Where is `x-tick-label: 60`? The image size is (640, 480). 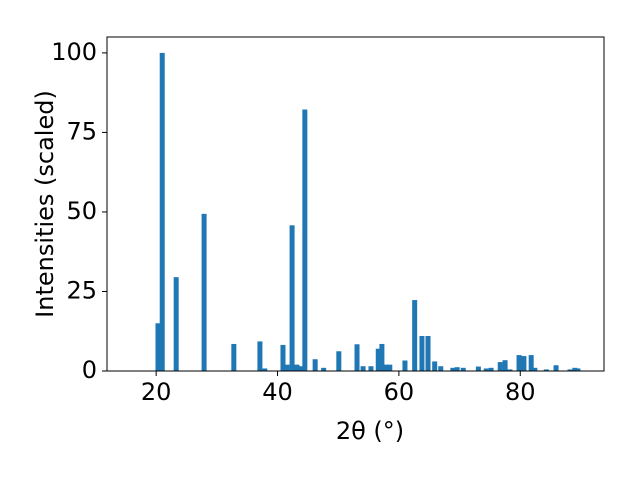
x-tick-label: 60 is located at coordinates (399, 392).